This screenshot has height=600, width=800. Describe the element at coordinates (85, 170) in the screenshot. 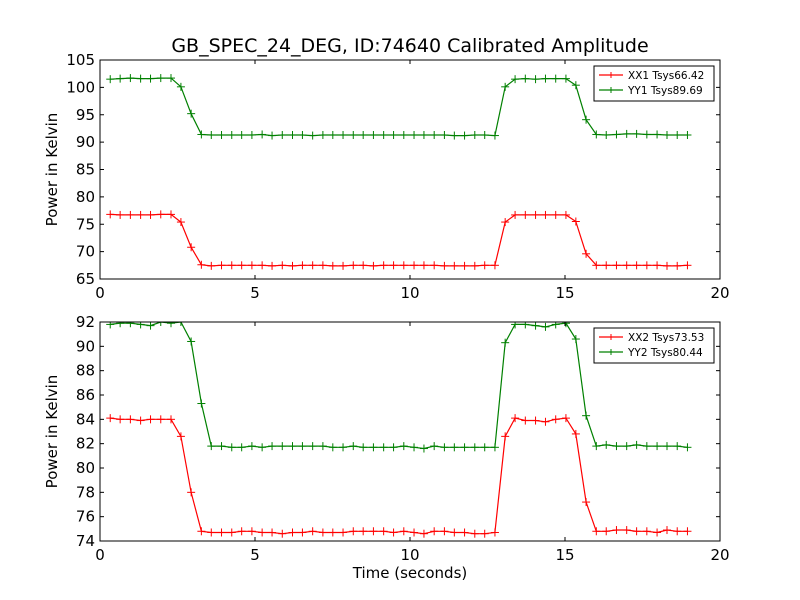

I see `y-tick-label: 85` at that location.